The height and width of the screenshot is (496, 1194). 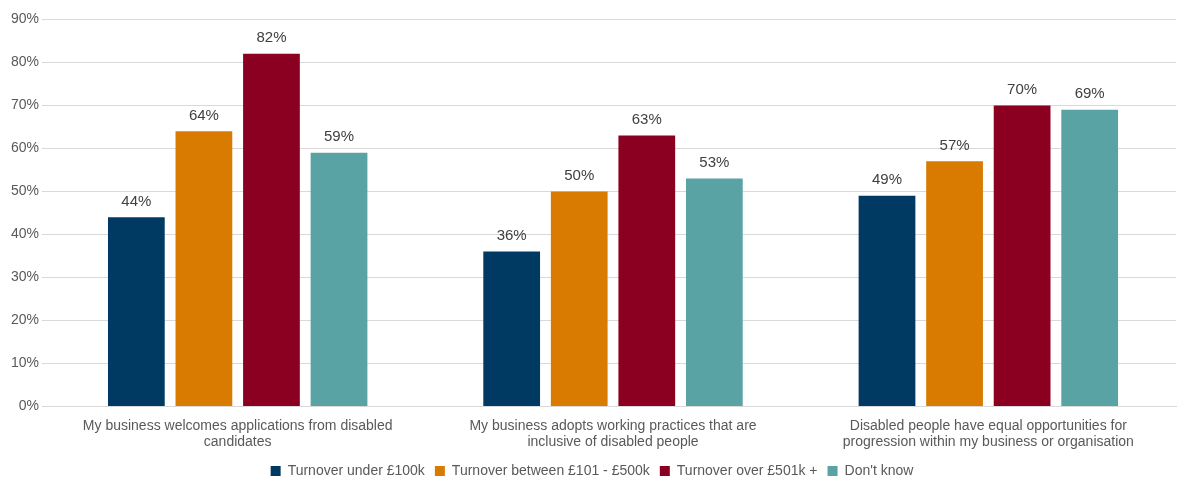 What do you see at coordinates (237, 433) in the screenshot?
I see `x-tick-label: My business welcomes applications from disabled candidates` at bounding box center [237, 433].